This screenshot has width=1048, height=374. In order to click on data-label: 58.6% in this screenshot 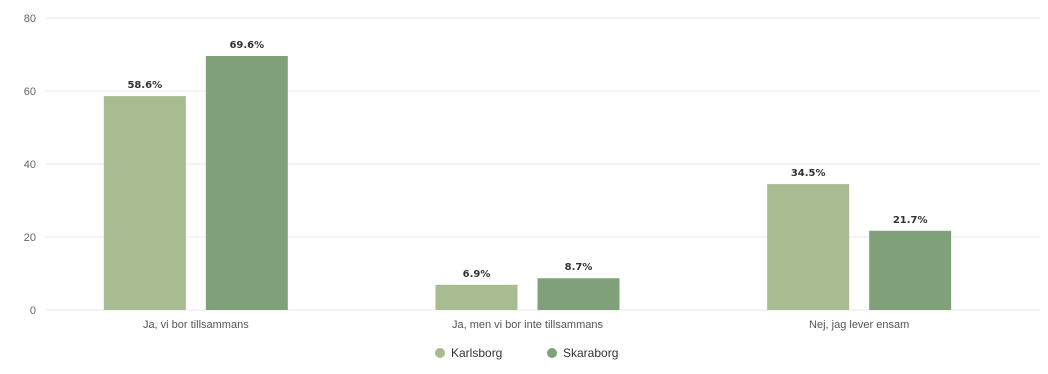, I will do `click(144, 85)`.